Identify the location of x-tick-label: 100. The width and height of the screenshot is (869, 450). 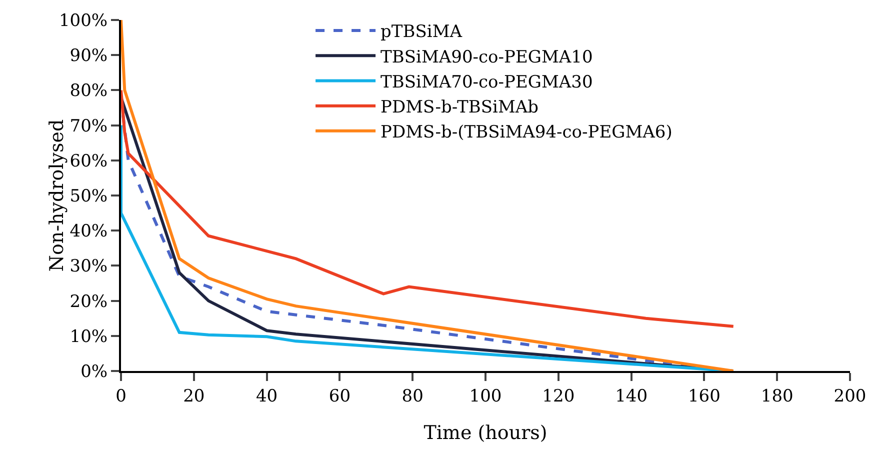
(485, 396).